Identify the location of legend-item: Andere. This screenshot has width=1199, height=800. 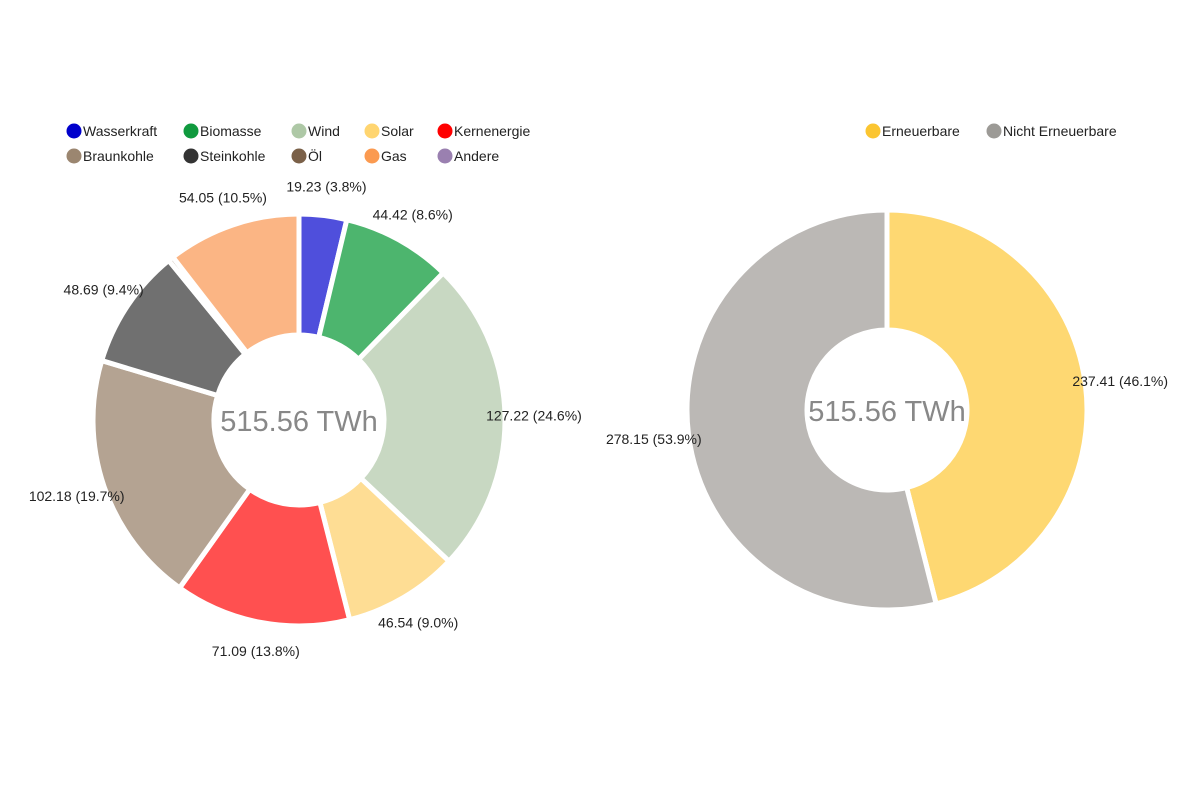
(468, 156).